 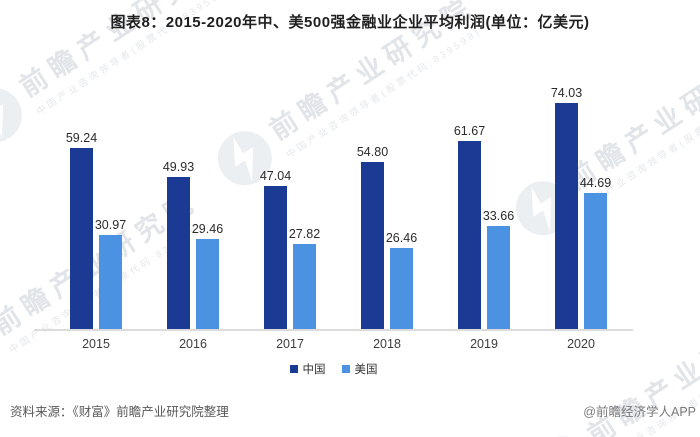 What do you see at coordinates (366, 370) in the screenshot?
I see `legend-label: 美国` at bounding box center [366, 370].